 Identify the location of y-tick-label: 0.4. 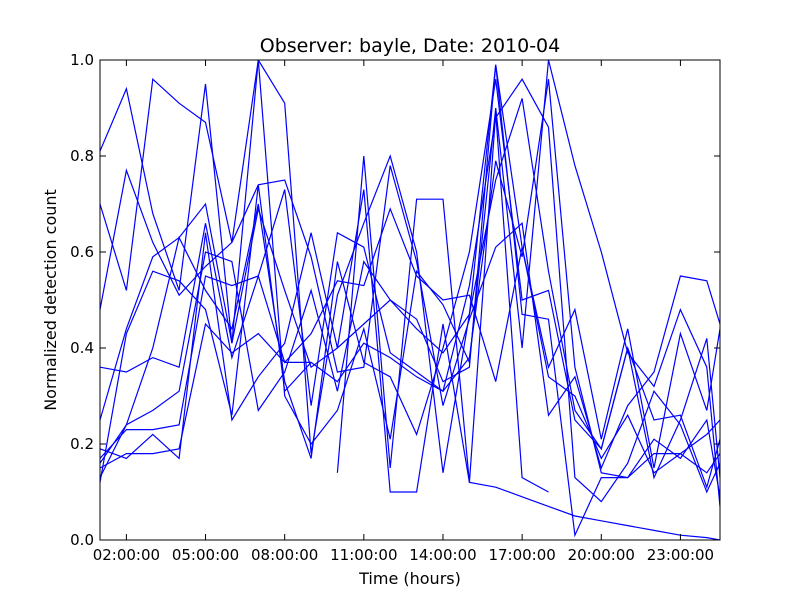
(82, 348).